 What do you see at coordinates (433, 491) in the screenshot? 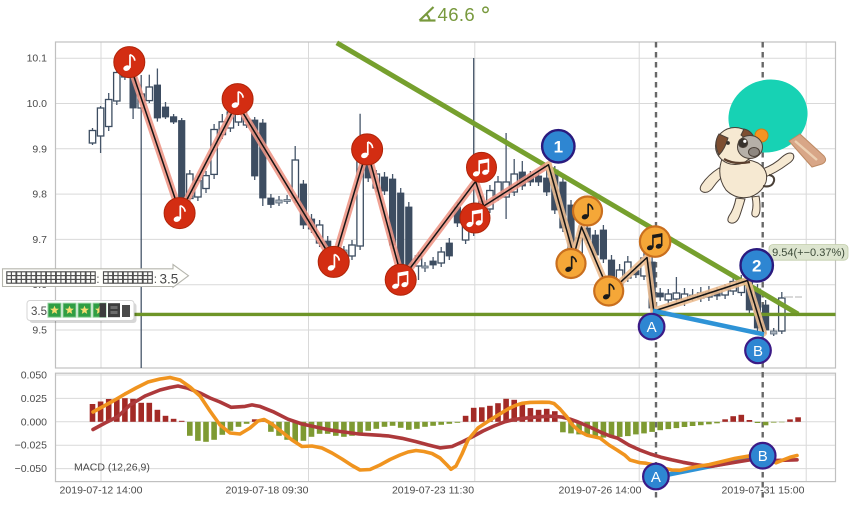
I see `svg-text: 2019-07-23 11:30` at bounding box center [433, 491].